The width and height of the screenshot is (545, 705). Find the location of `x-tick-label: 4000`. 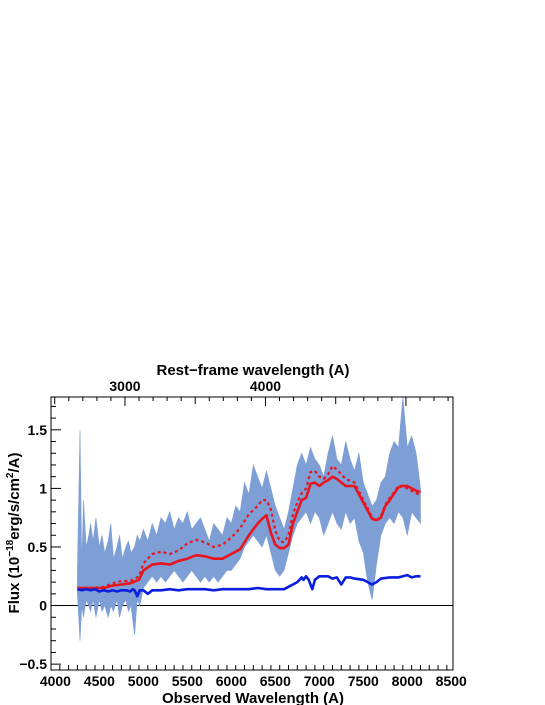

x-tick-label: 4000 is located at coordinates (55, 681).